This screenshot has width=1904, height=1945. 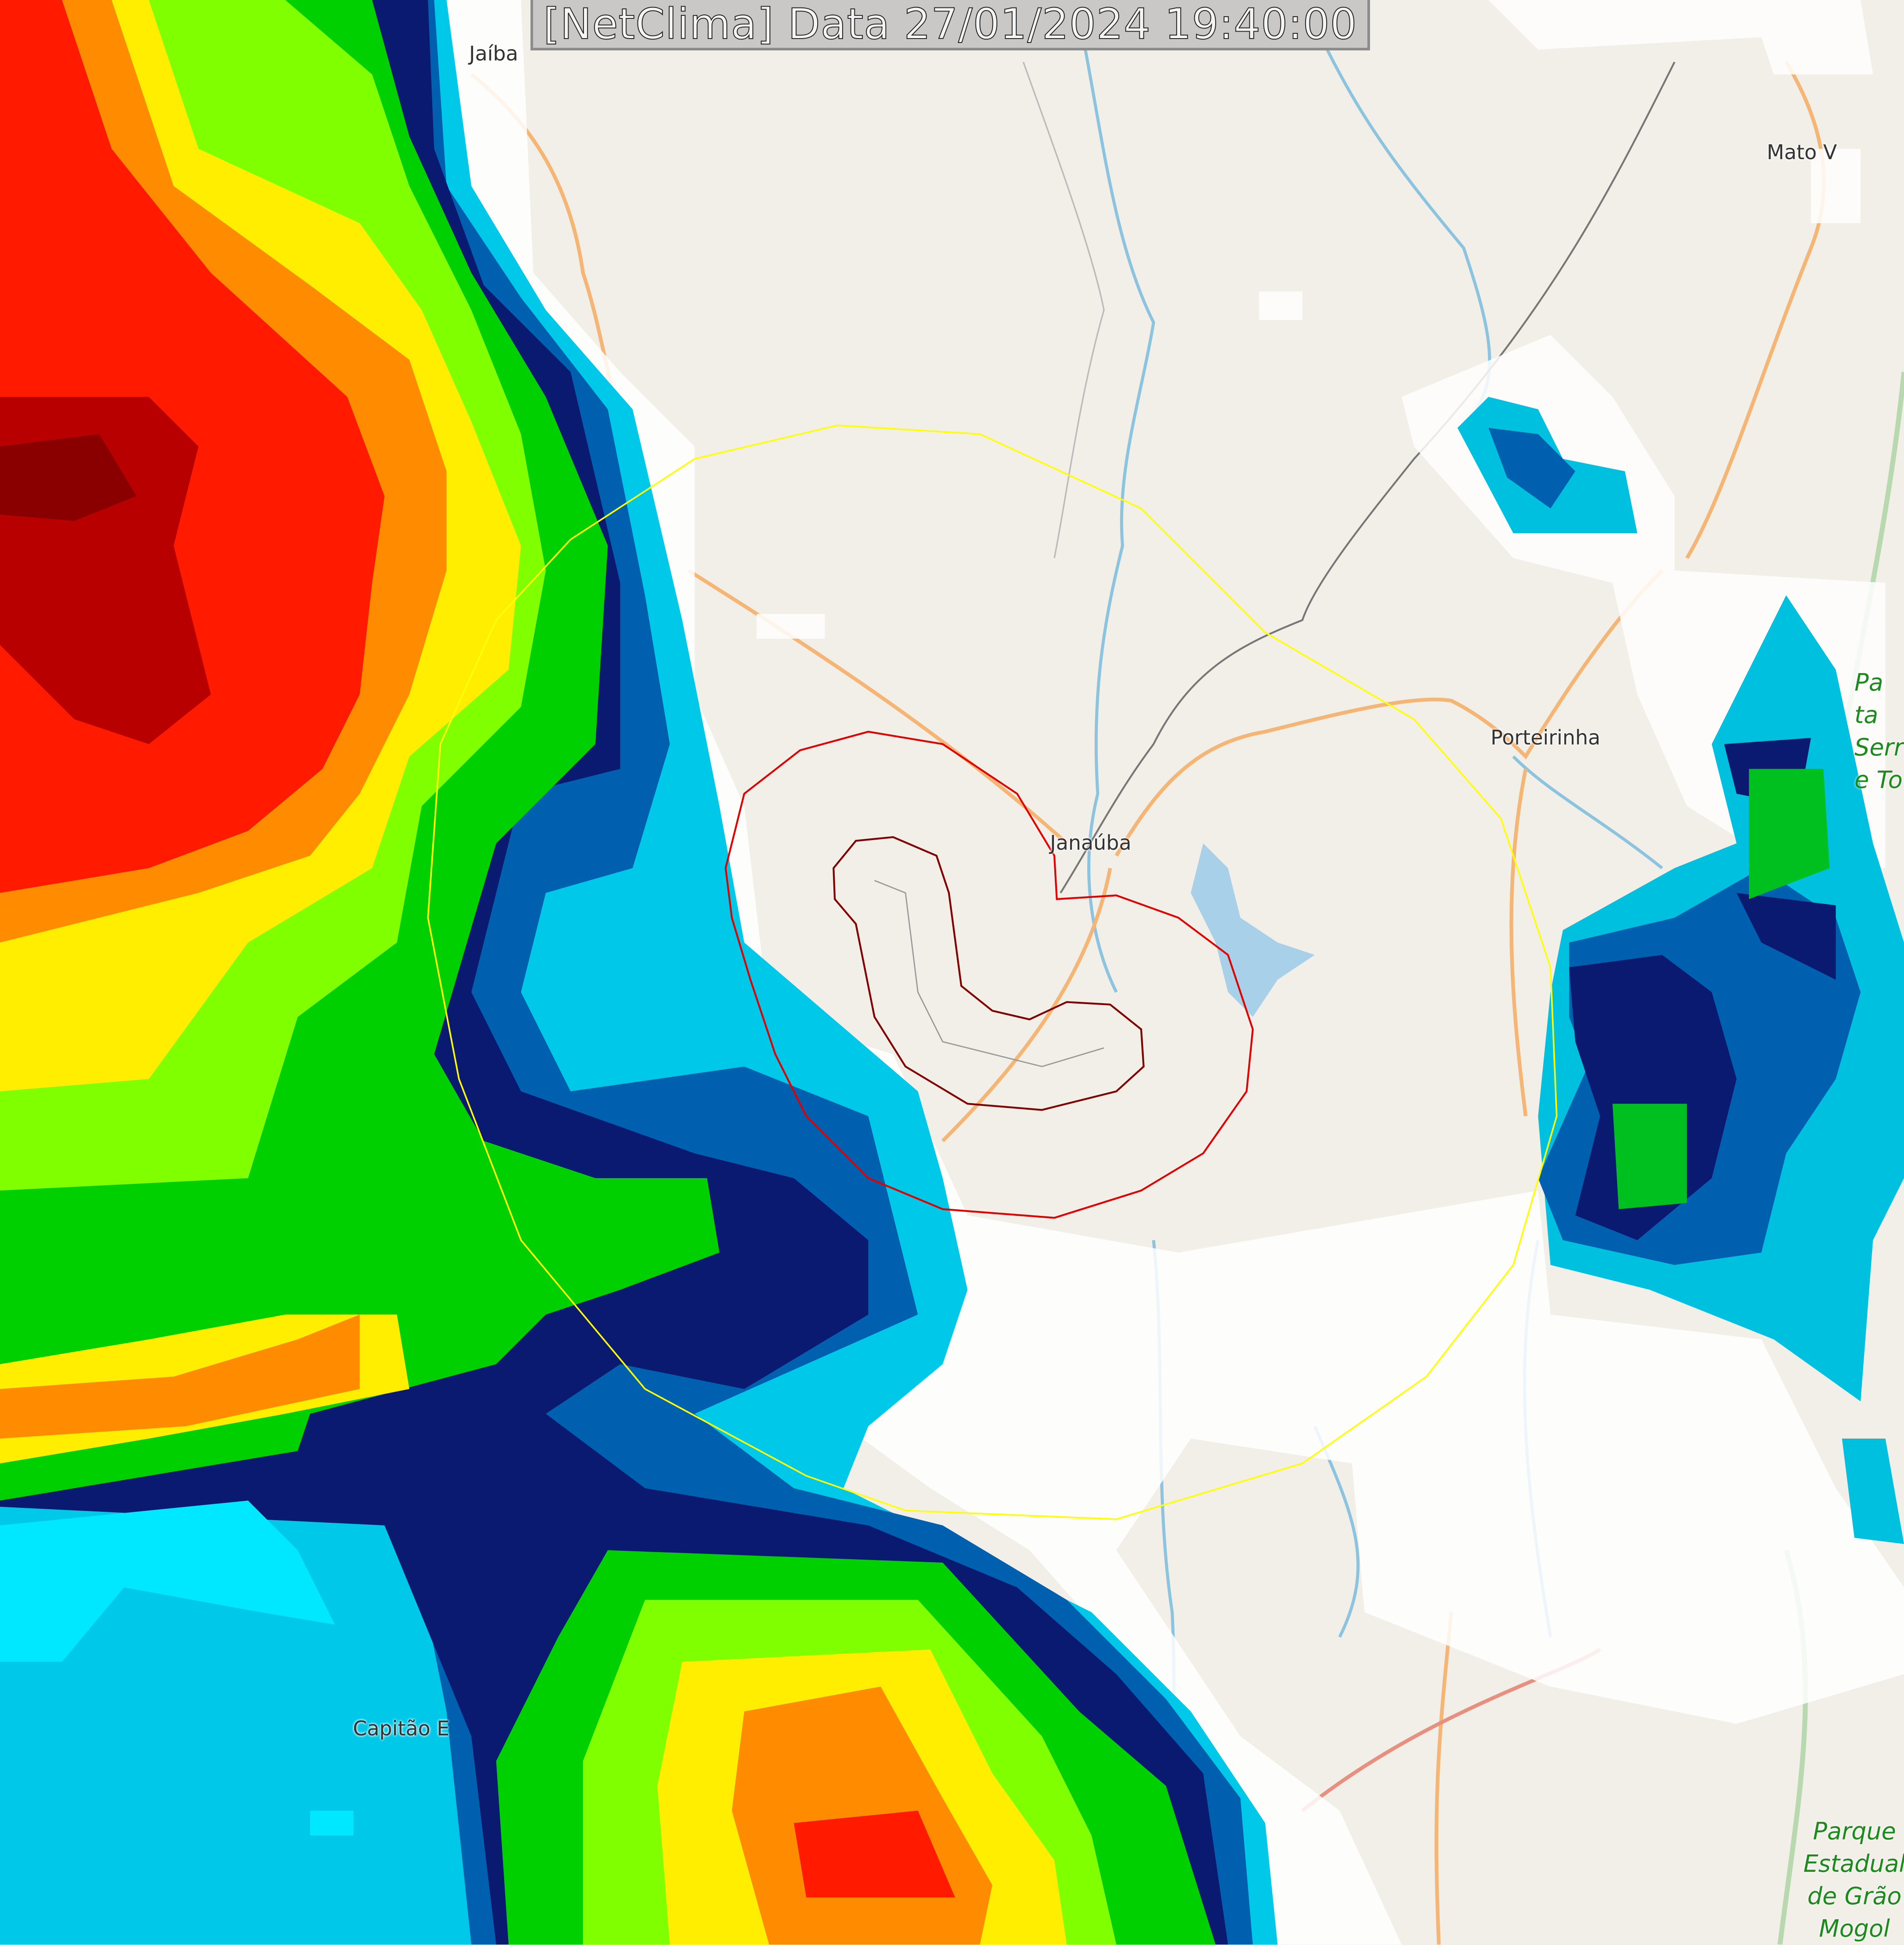 What do you see at coordinates (1253, 930) in the screenshot?
I see `reservoir` at bounding box center [1253, 930].